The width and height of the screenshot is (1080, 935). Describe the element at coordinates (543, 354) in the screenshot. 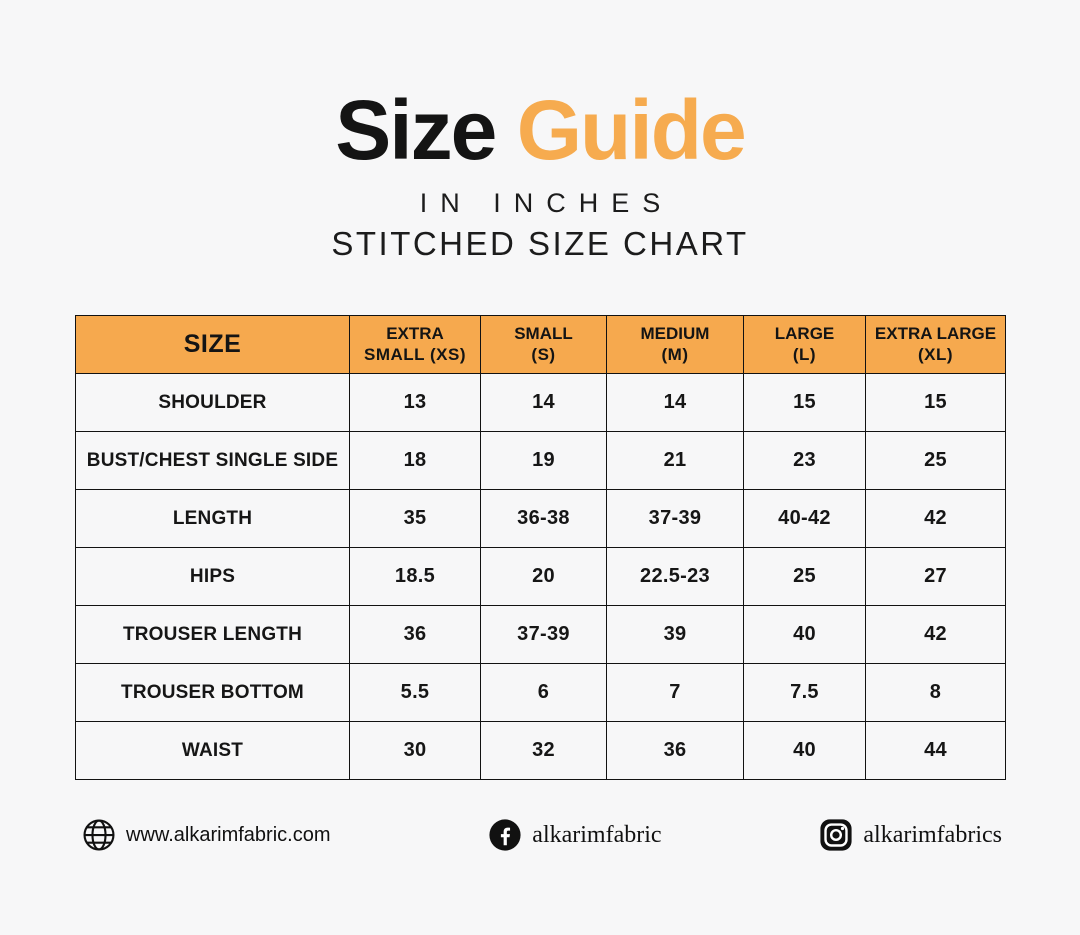

I see `header-s-line2: (S)` at that location.